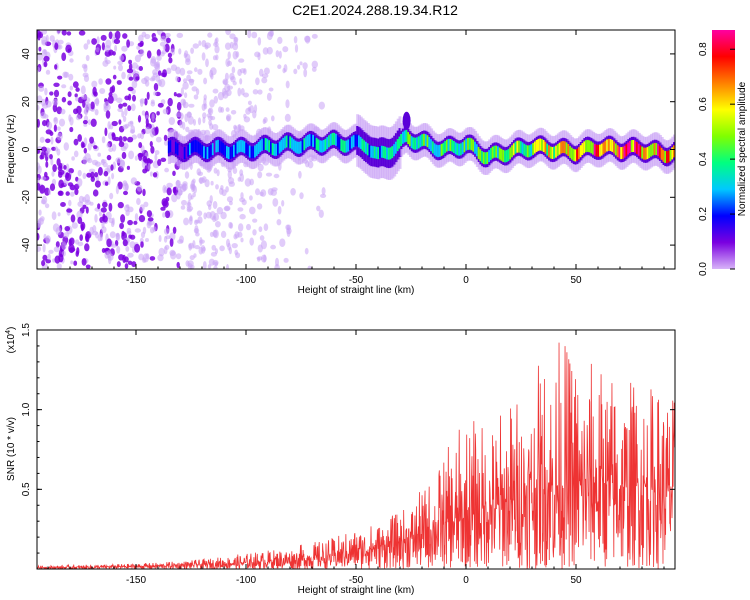  I want to click on snr-x-axis-label: Height of straight line (km), so click(356, 590).